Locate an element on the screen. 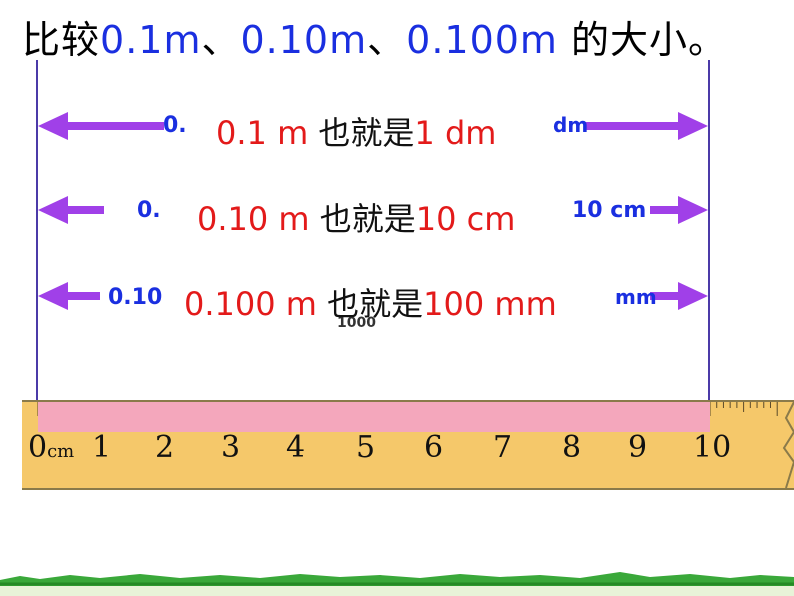 Image resolution: width=794 pixels, height=596 pixels. covered-fragment: 1000 is located at coordinates (356, 323).